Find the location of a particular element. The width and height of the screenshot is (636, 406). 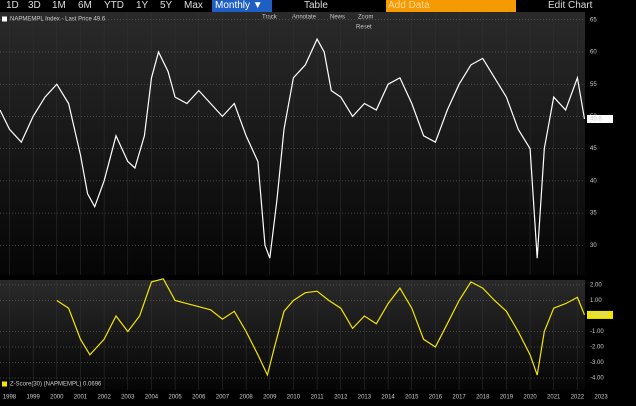

x-tick-label: 2006 is located at coordinates (199, 398).